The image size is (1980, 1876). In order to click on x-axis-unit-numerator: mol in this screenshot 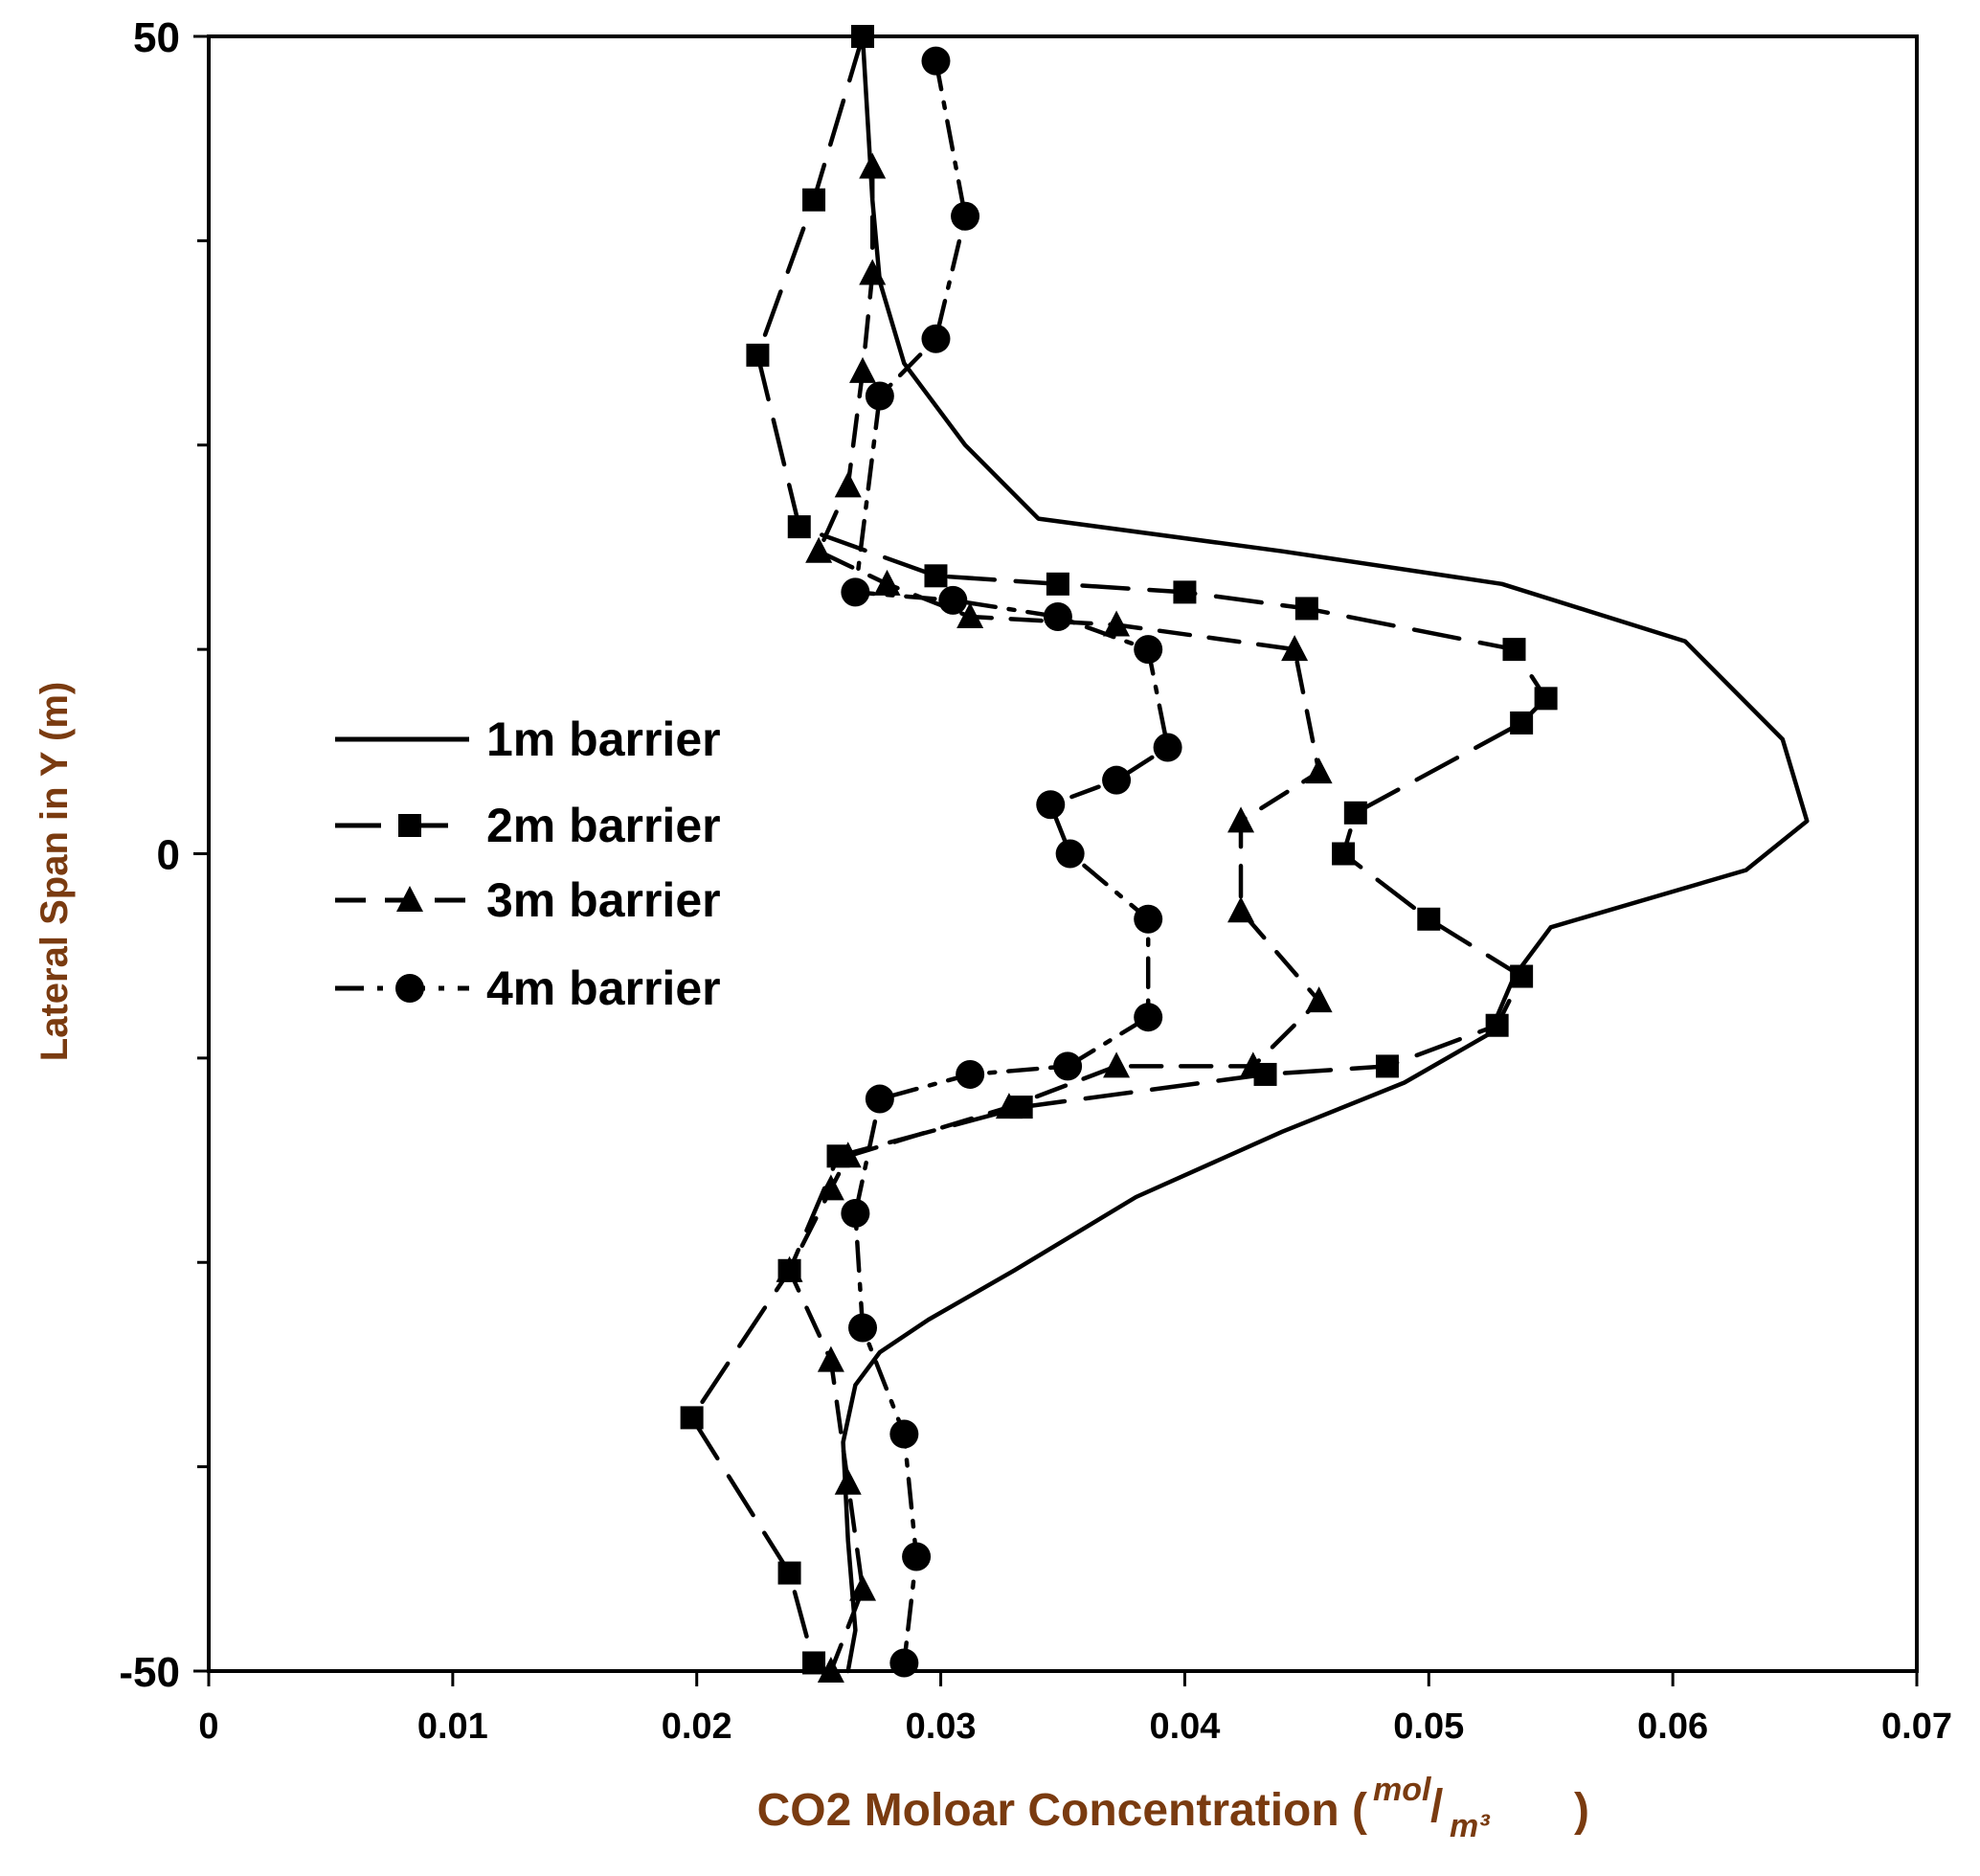, I will do `click(1403, 1790)`.